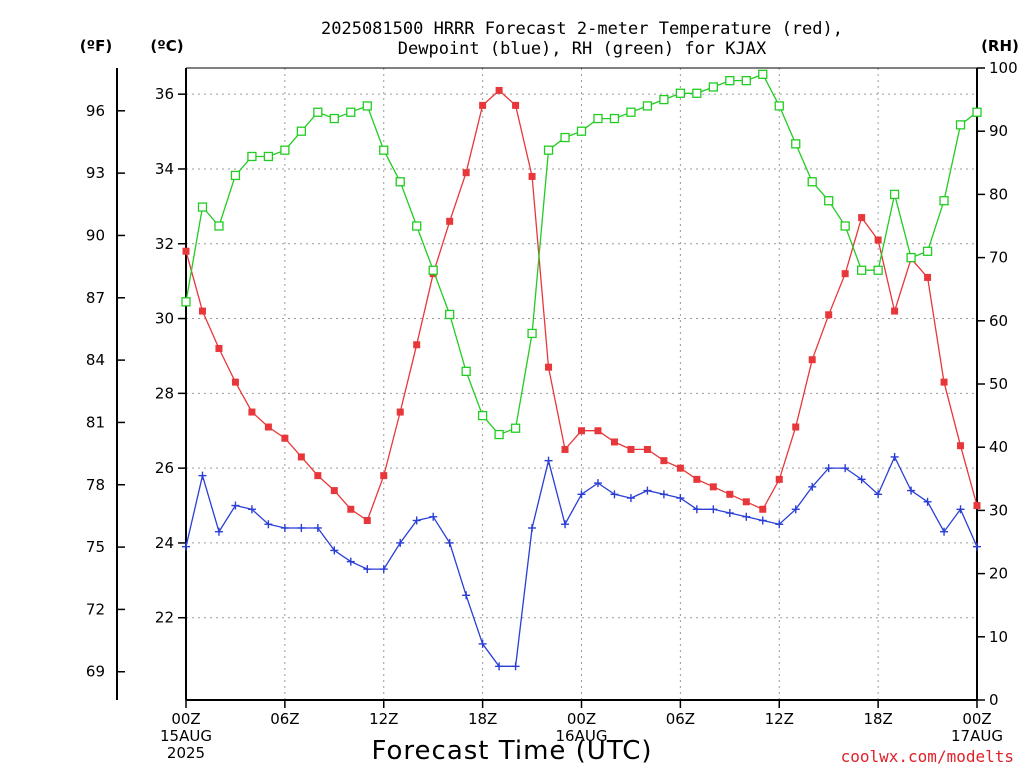  I want to click on rh-tick-label: 30, so click(998, 510).